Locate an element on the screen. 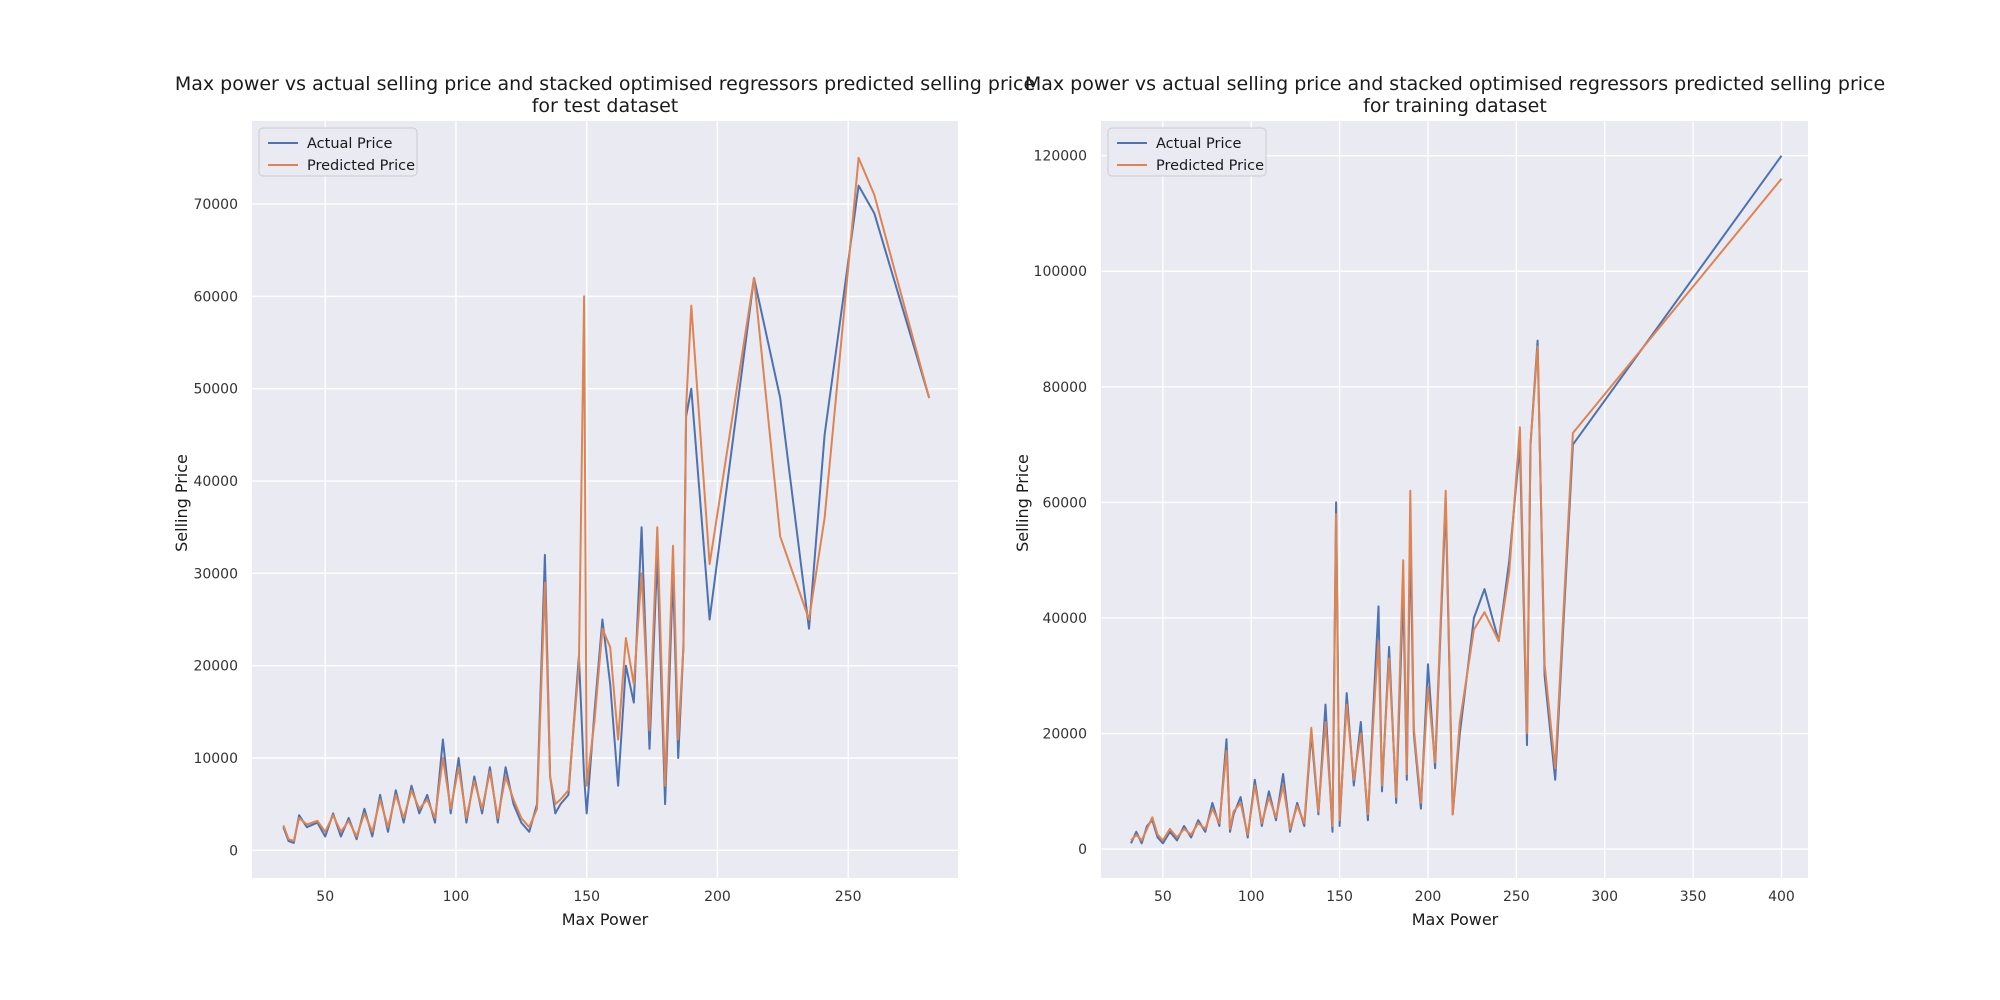 The image size is (2000, 1000). y-tick-label: 120000 is located at coordinates (1060, 157).